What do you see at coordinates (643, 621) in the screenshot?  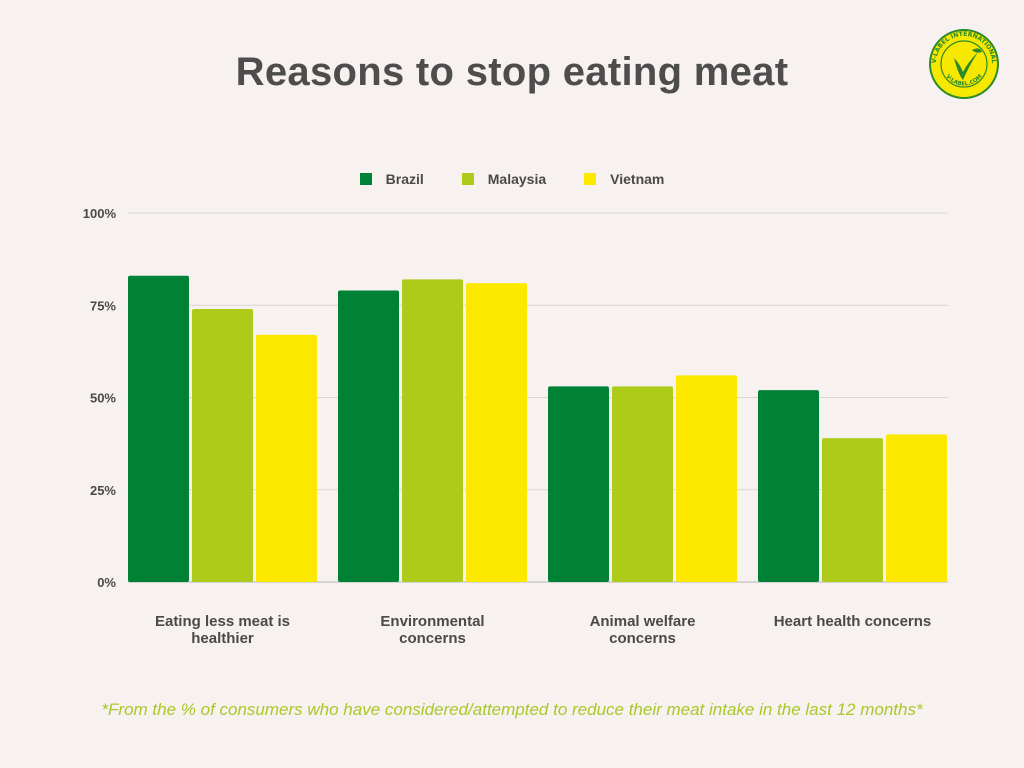 I see `x-category-label: Animal welfare` at bounding box center [643, 621].